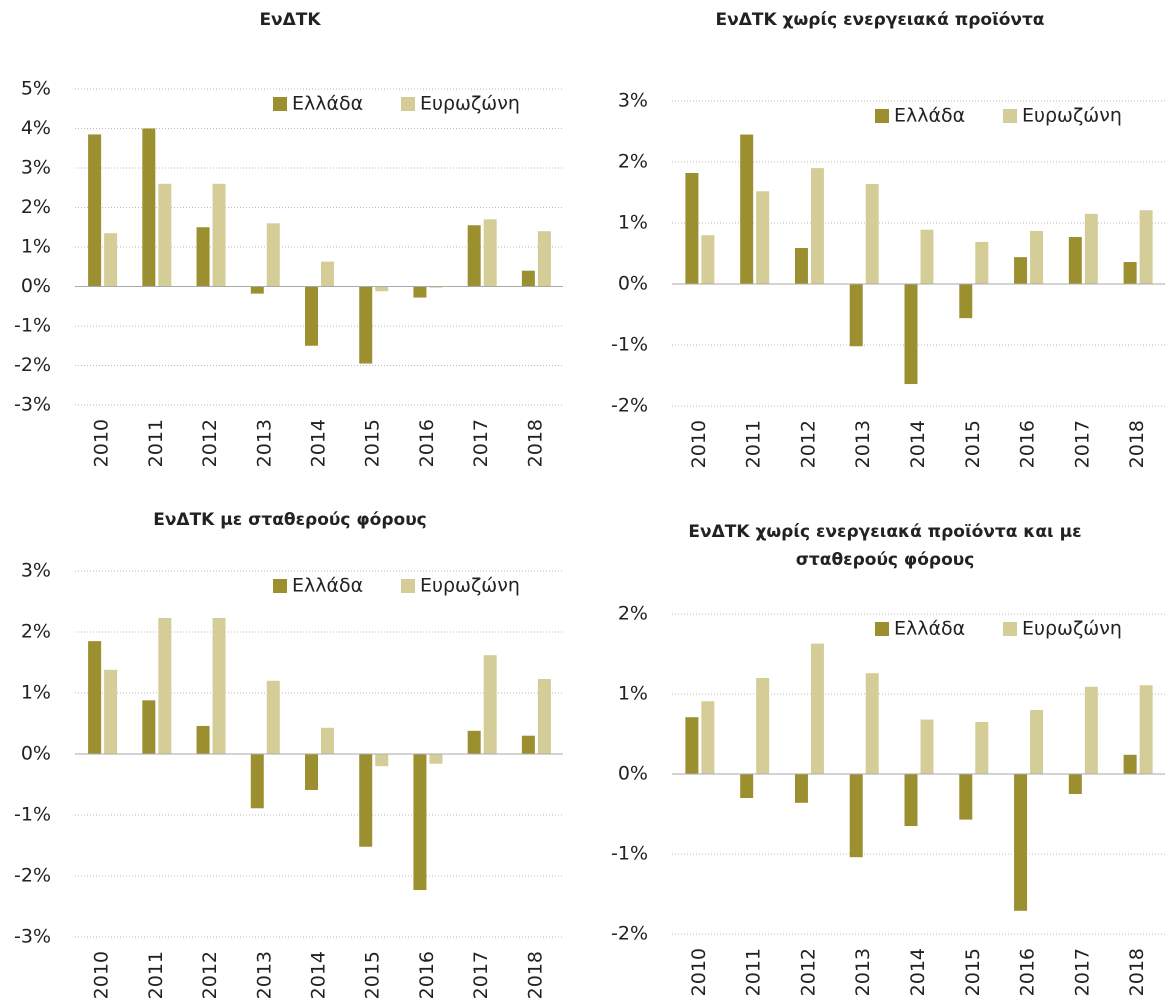 The image size is (1173, 1008). Describe the element at coordinates (264, 975) in the screenshot. I see `x-tick-label: 2013` at that location.